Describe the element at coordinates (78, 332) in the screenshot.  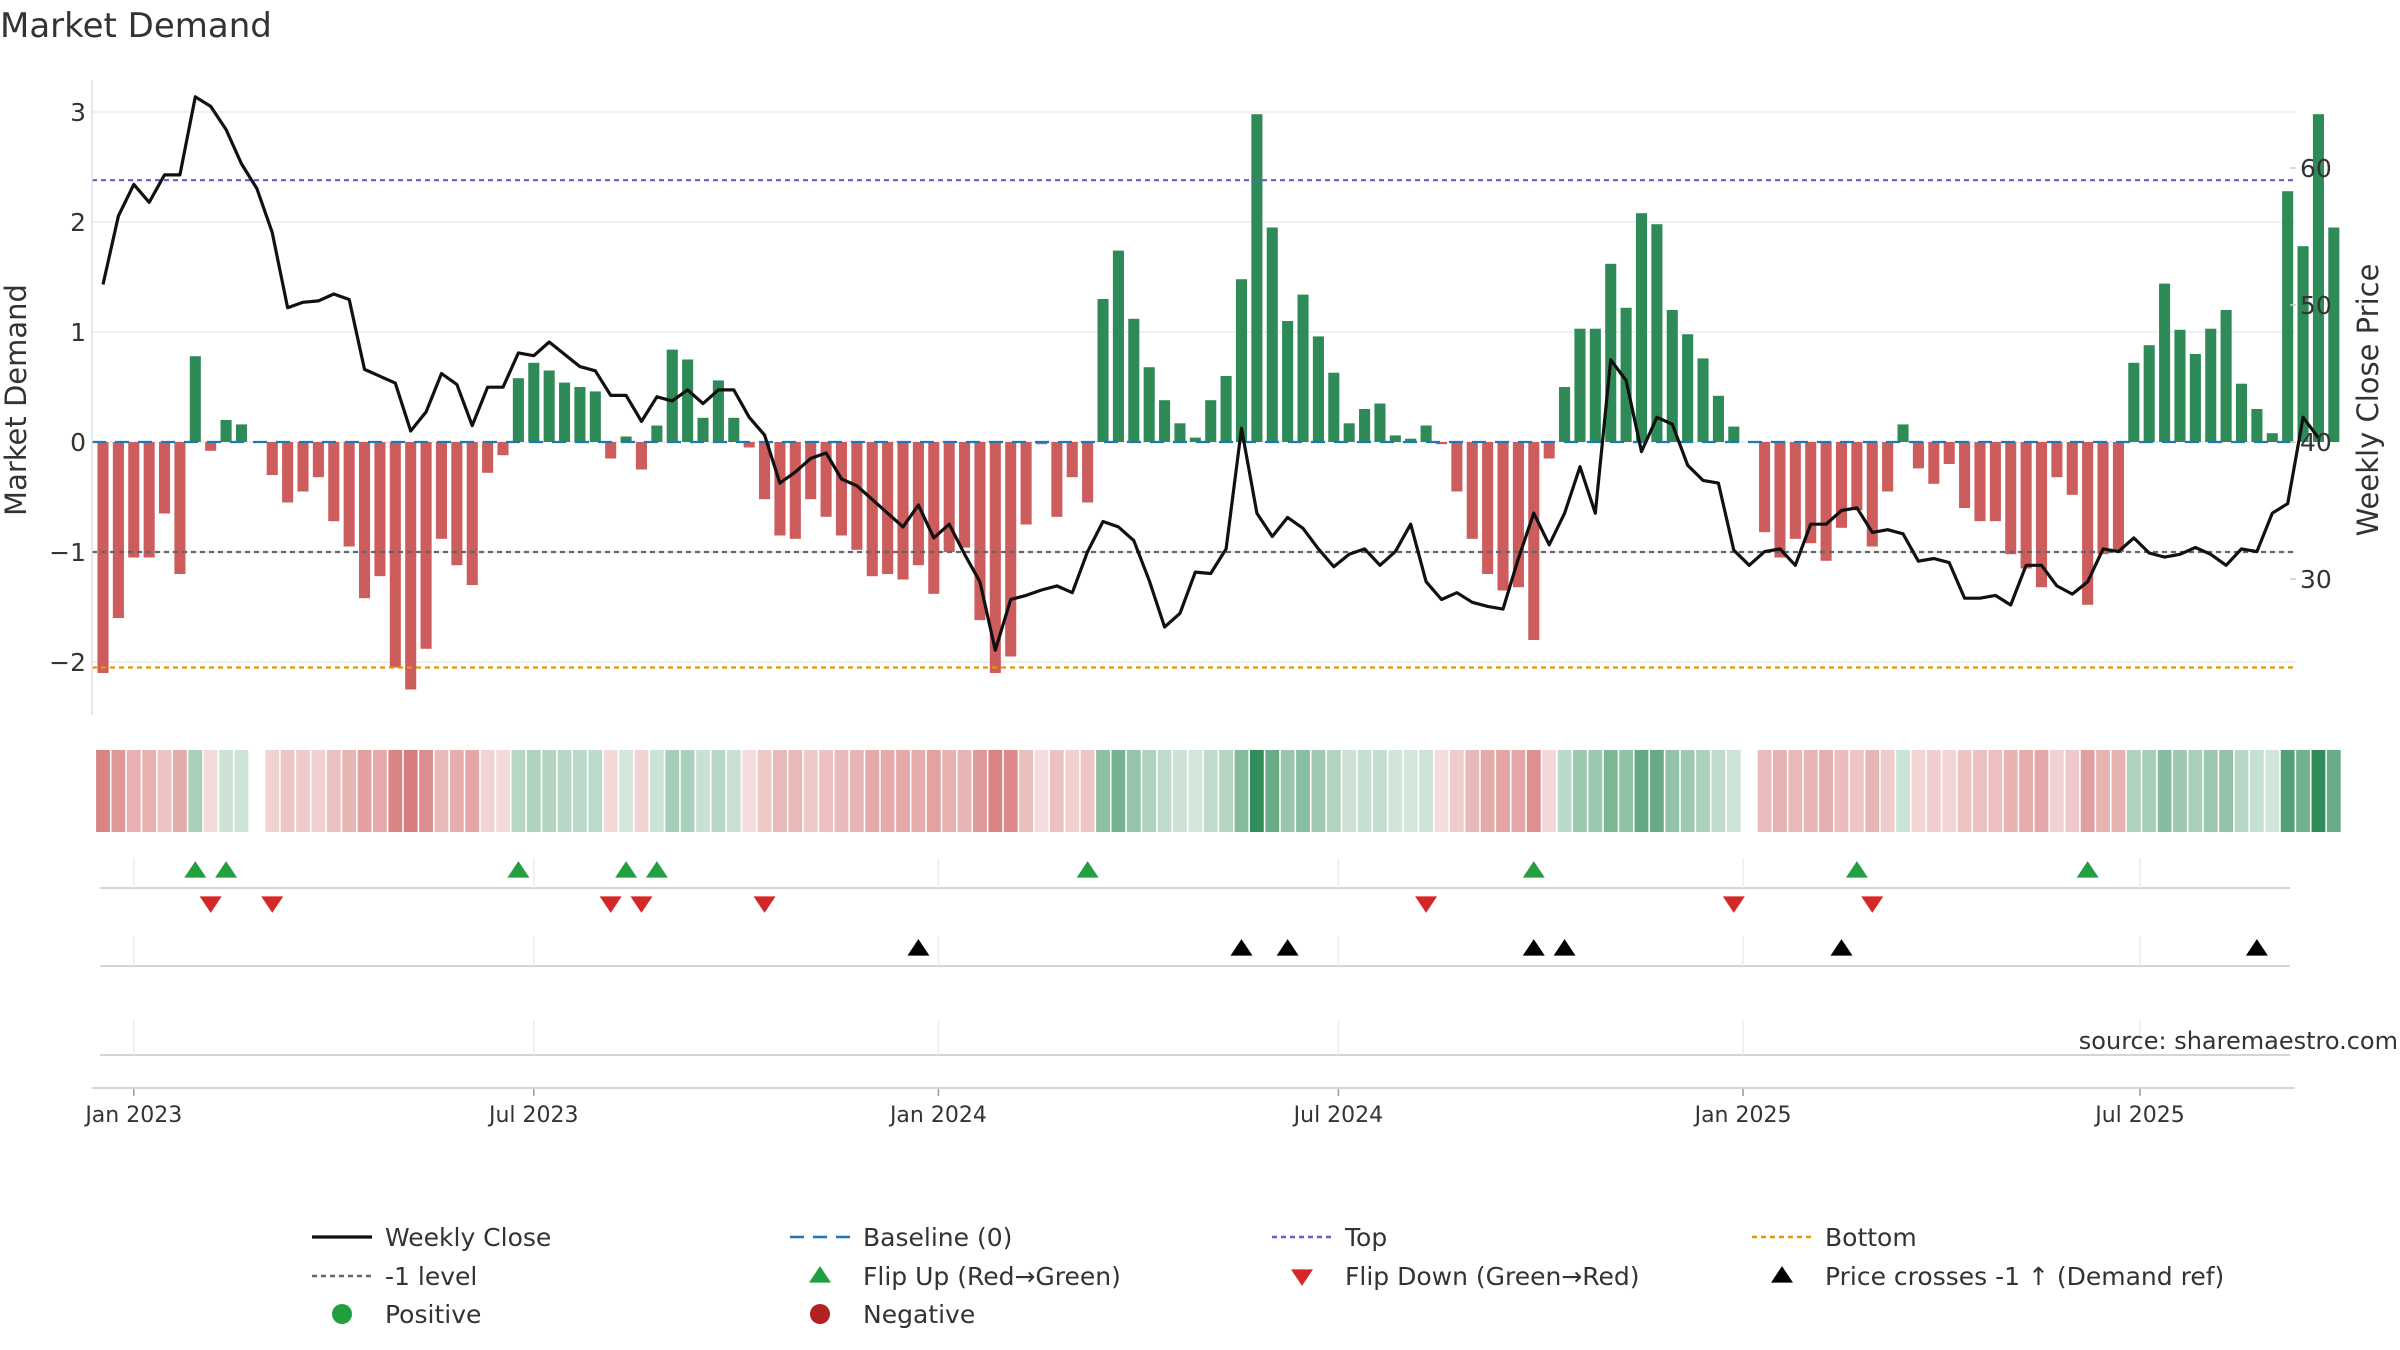
I see `y-tick-left: 1` at that location.